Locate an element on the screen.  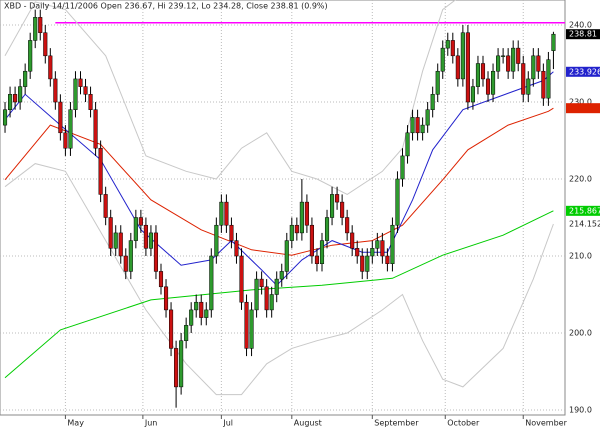
x-tick-label: October is located at coordinates (463, 423).